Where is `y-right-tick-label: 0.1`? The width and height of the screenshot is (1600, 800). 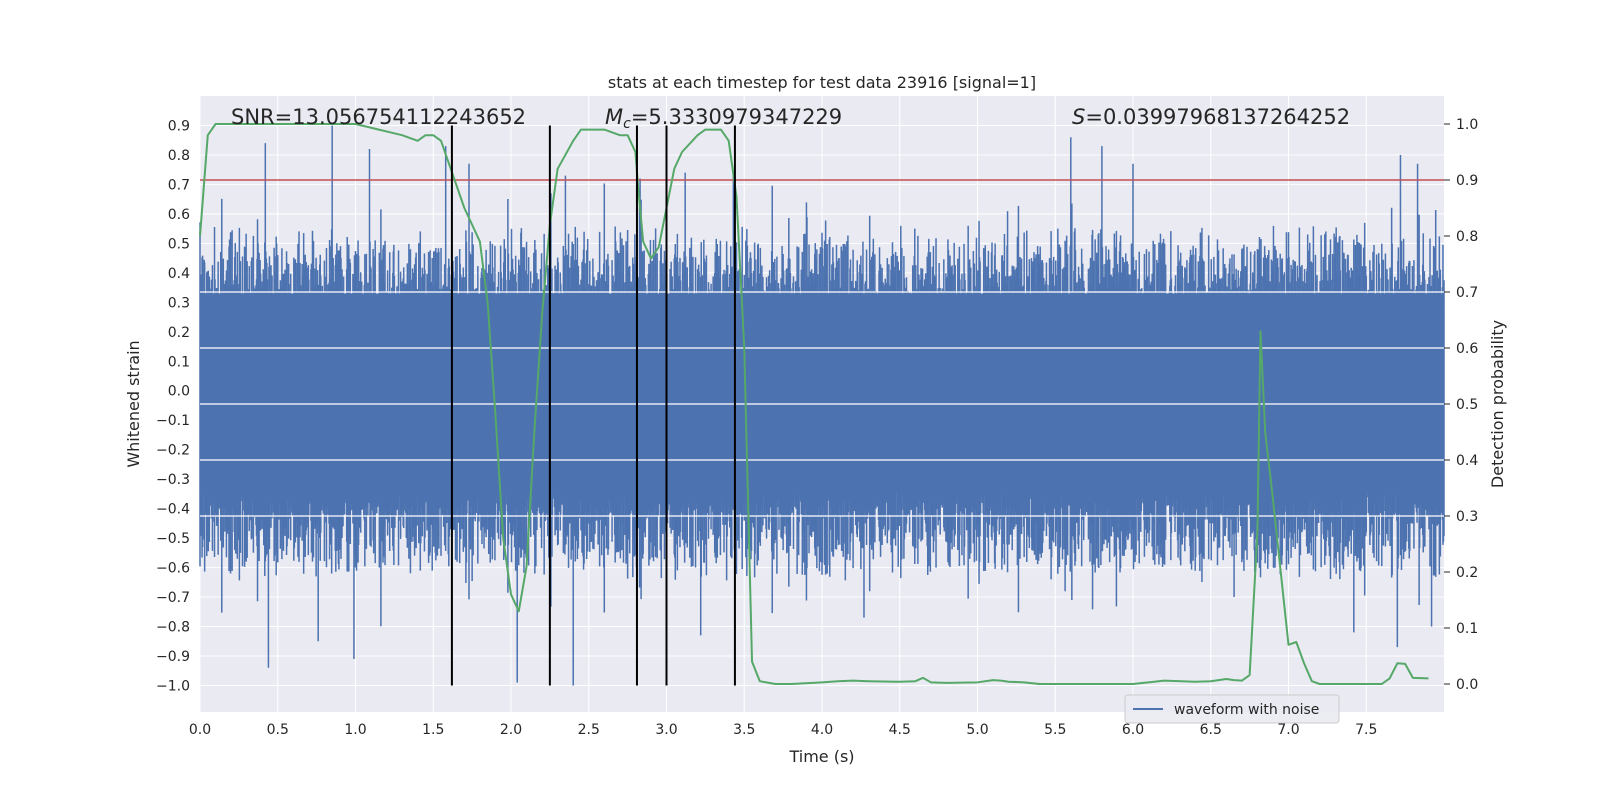 y-right-tick-label: 0.1 is located at coordinates (1467, 629).